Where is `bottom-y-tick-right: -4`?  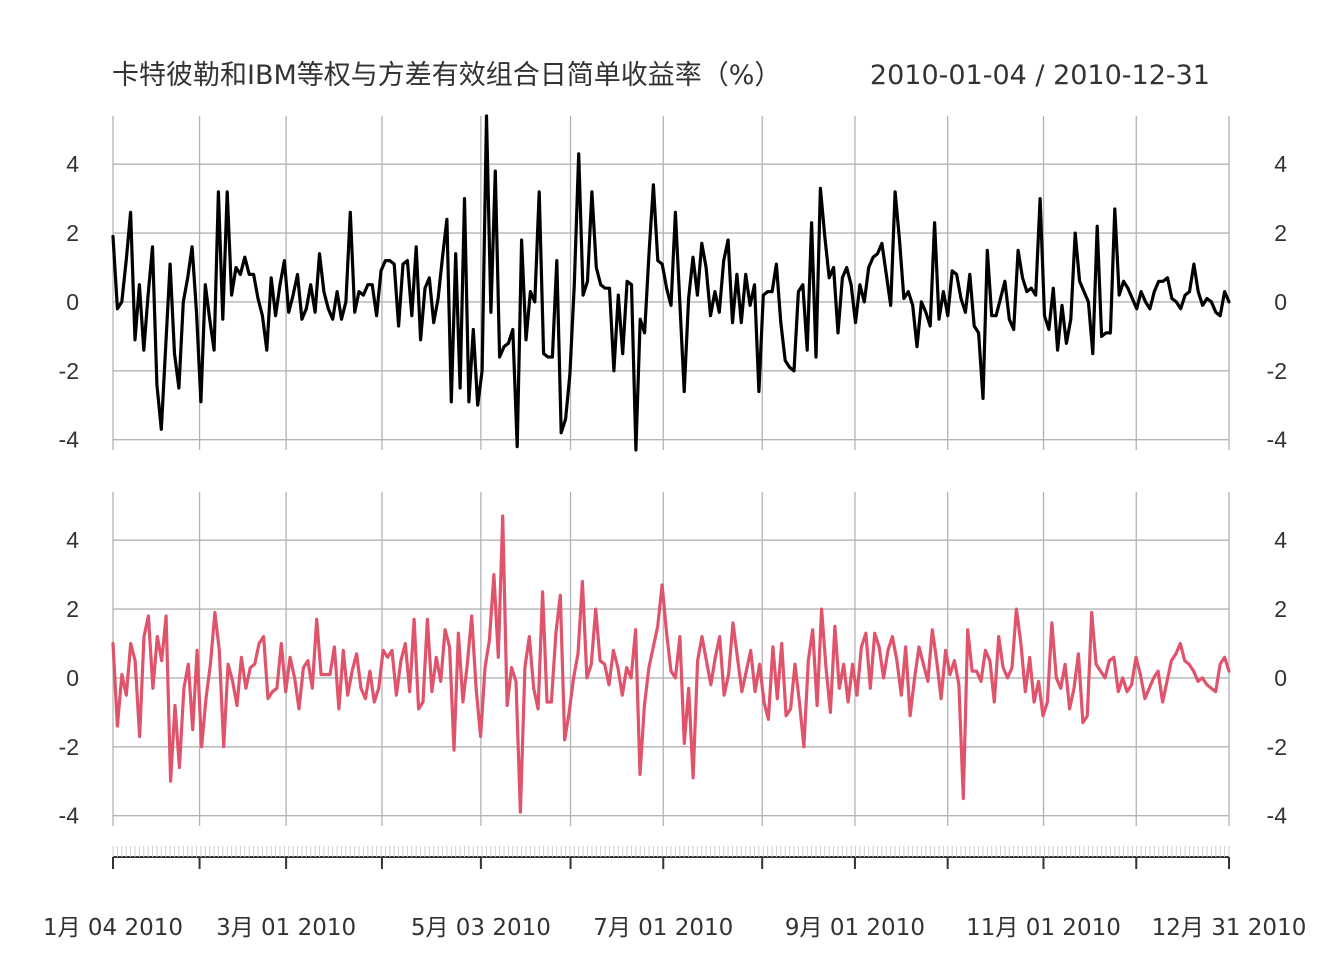
bottom-y-tick-right: -4 is located at coordinates (1277, 816).